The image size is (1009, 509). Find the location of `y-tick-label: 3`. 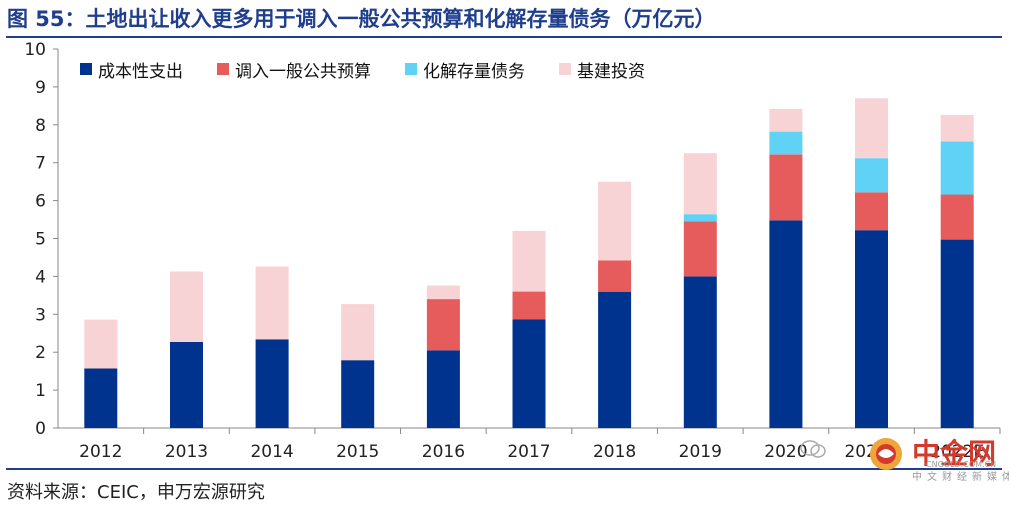

y-tick-label: 3 is located at coordinates (40, 315).